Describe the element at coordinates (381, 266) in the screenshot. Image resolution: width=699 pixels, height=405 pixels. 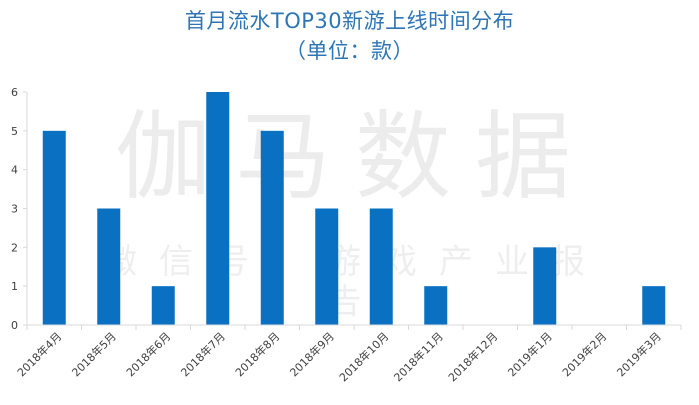
I see `bar-2018年10月` at that location.